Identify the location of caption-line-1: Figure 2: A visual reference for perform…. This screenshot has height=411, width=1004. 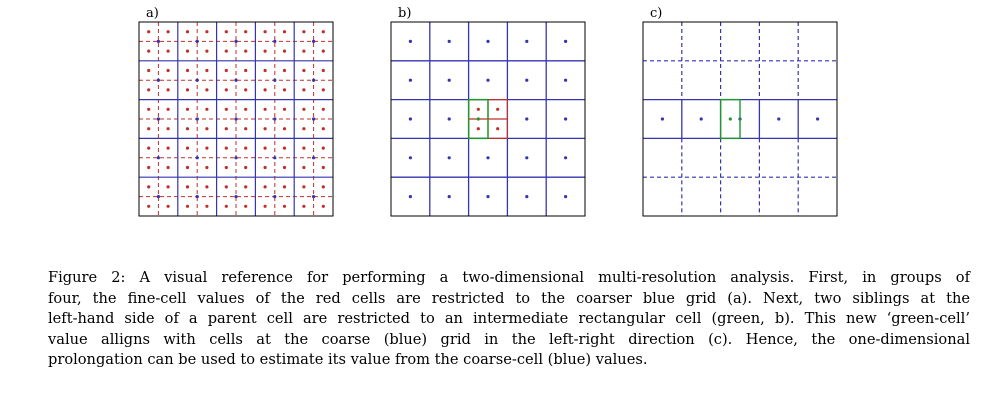
(509, 277).